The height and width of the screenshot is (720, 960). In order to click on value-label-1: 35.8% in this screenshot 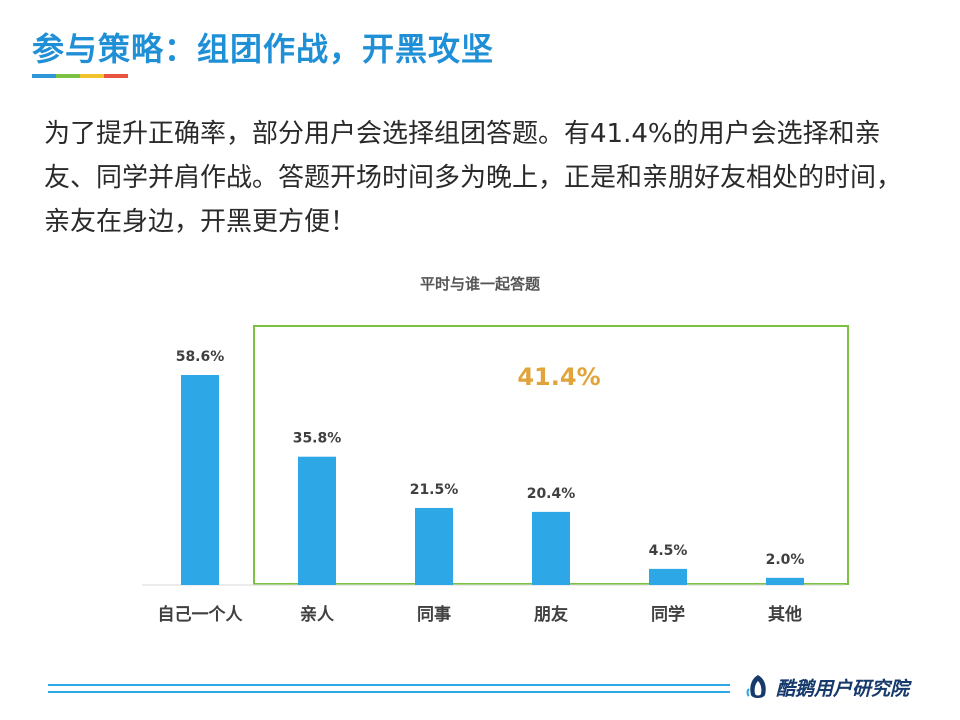, I will do `click(317, 439)`.